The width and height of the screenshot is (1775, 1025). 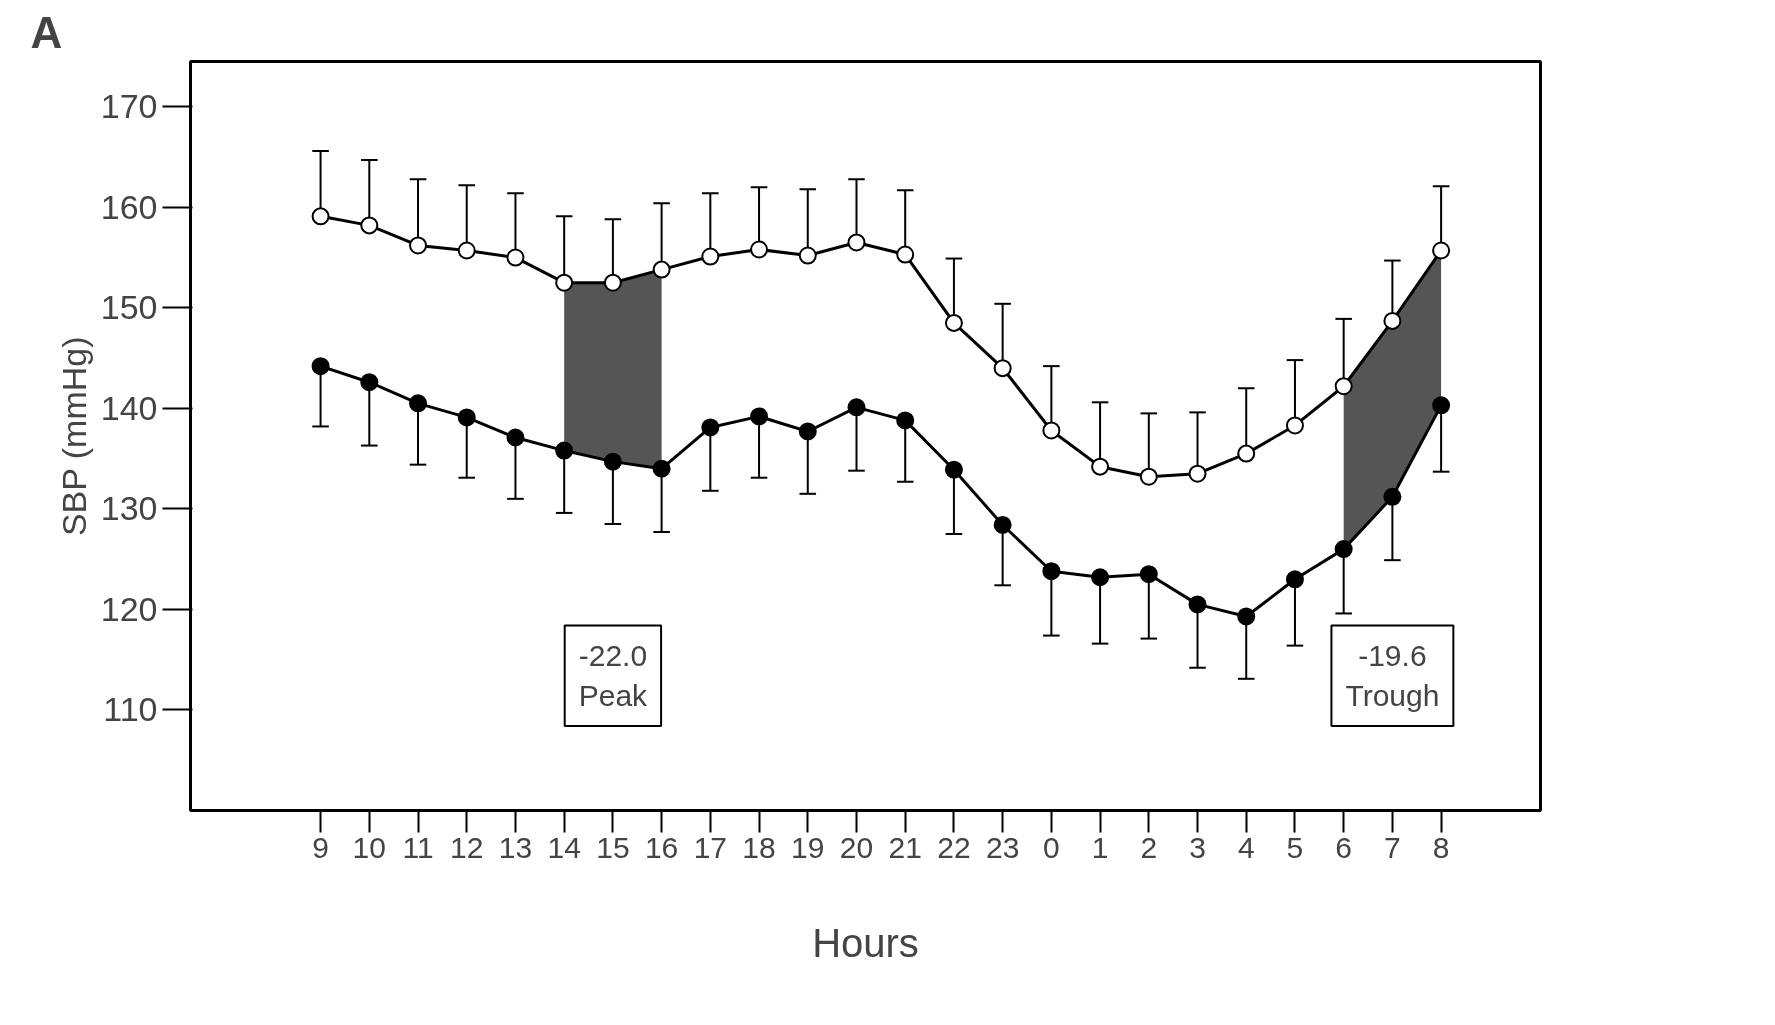 What do you see at coordinates (129, 608) in the screenshot?
I see `y-tick-label: 120` at bounding box center [129, 608].